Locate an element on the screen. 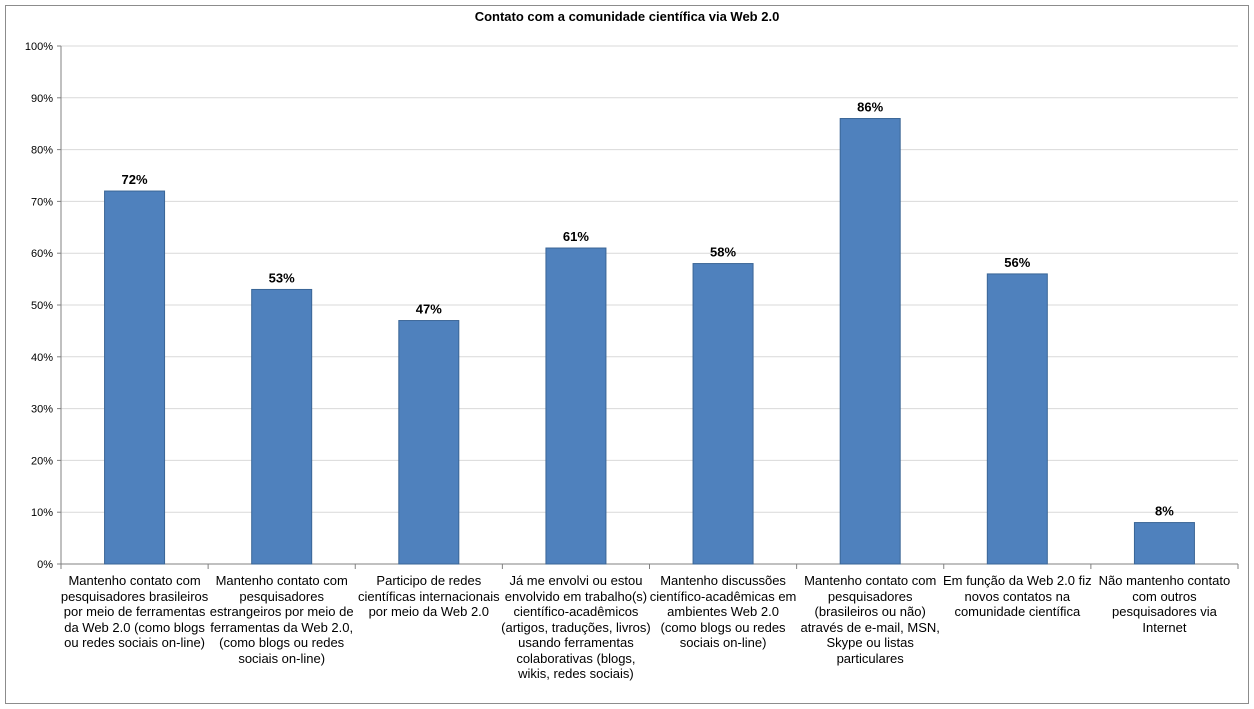 This screenshot has width=1254, height=709. y-tick-label: 20% is located at coordinates (42, 461).